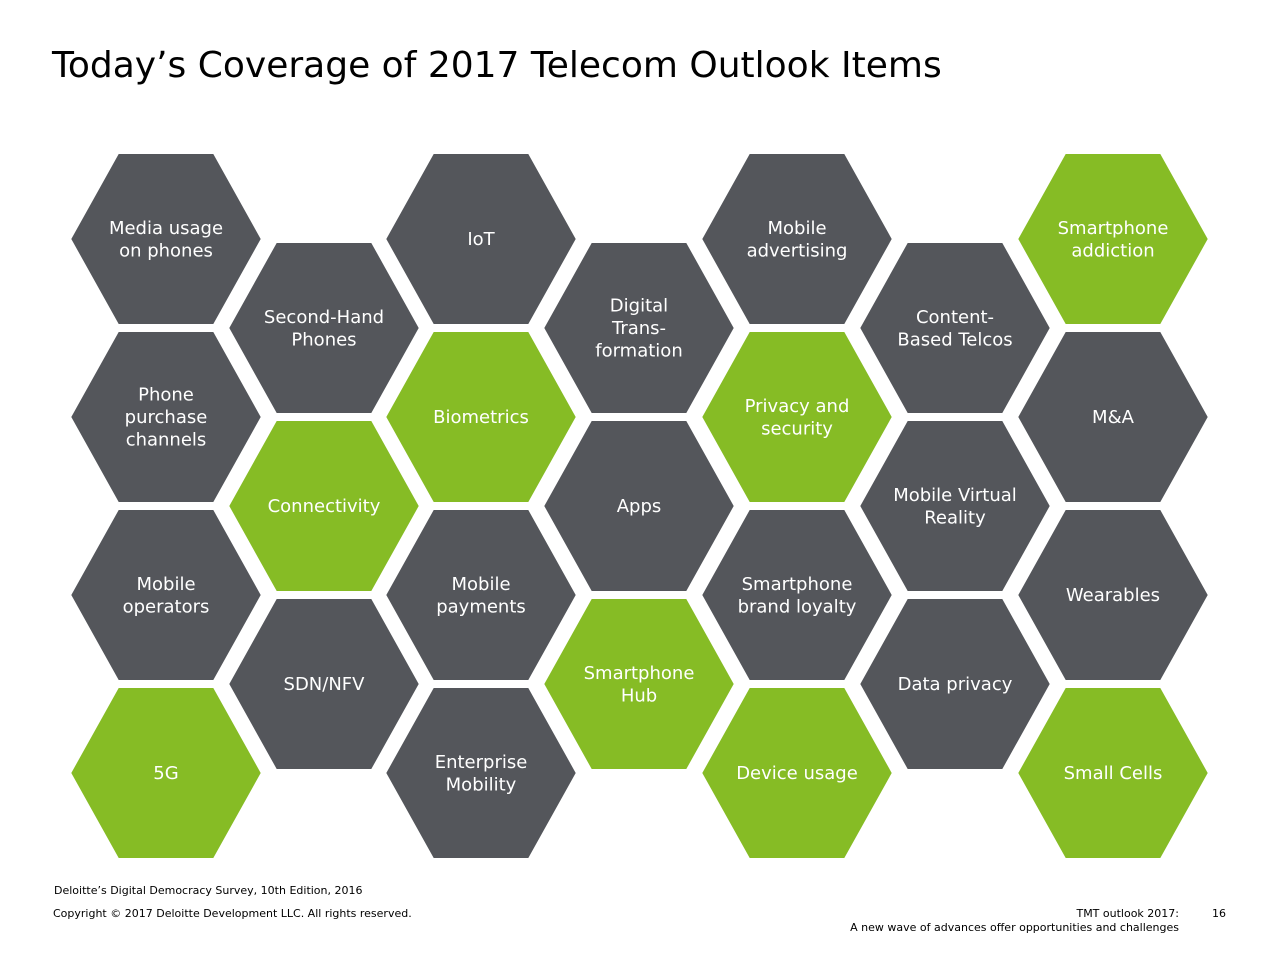 The width and height of the screenshot is (1280, 960). What do you see at coordinates (166, 440) in the screenshot?
I see `hexagon-label: channels` at bounding box center [166, 440].